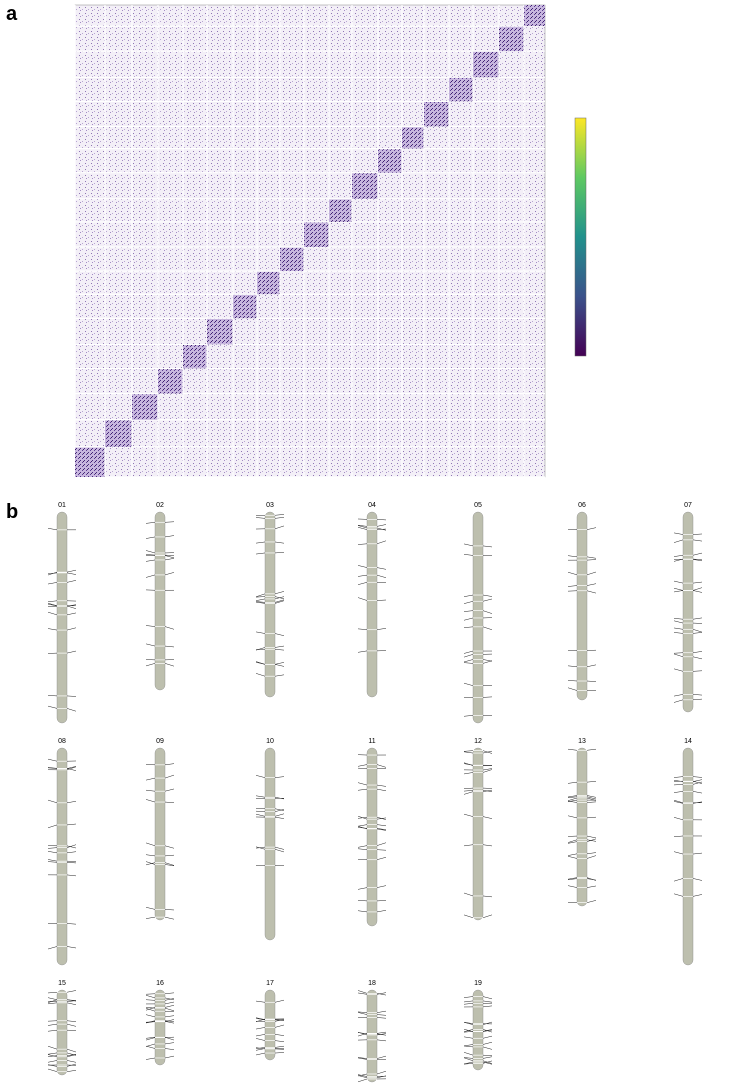  Describe the element at coordinates (62, 505) in the screenshot. I see `linkage-group-name: 01` at that location.